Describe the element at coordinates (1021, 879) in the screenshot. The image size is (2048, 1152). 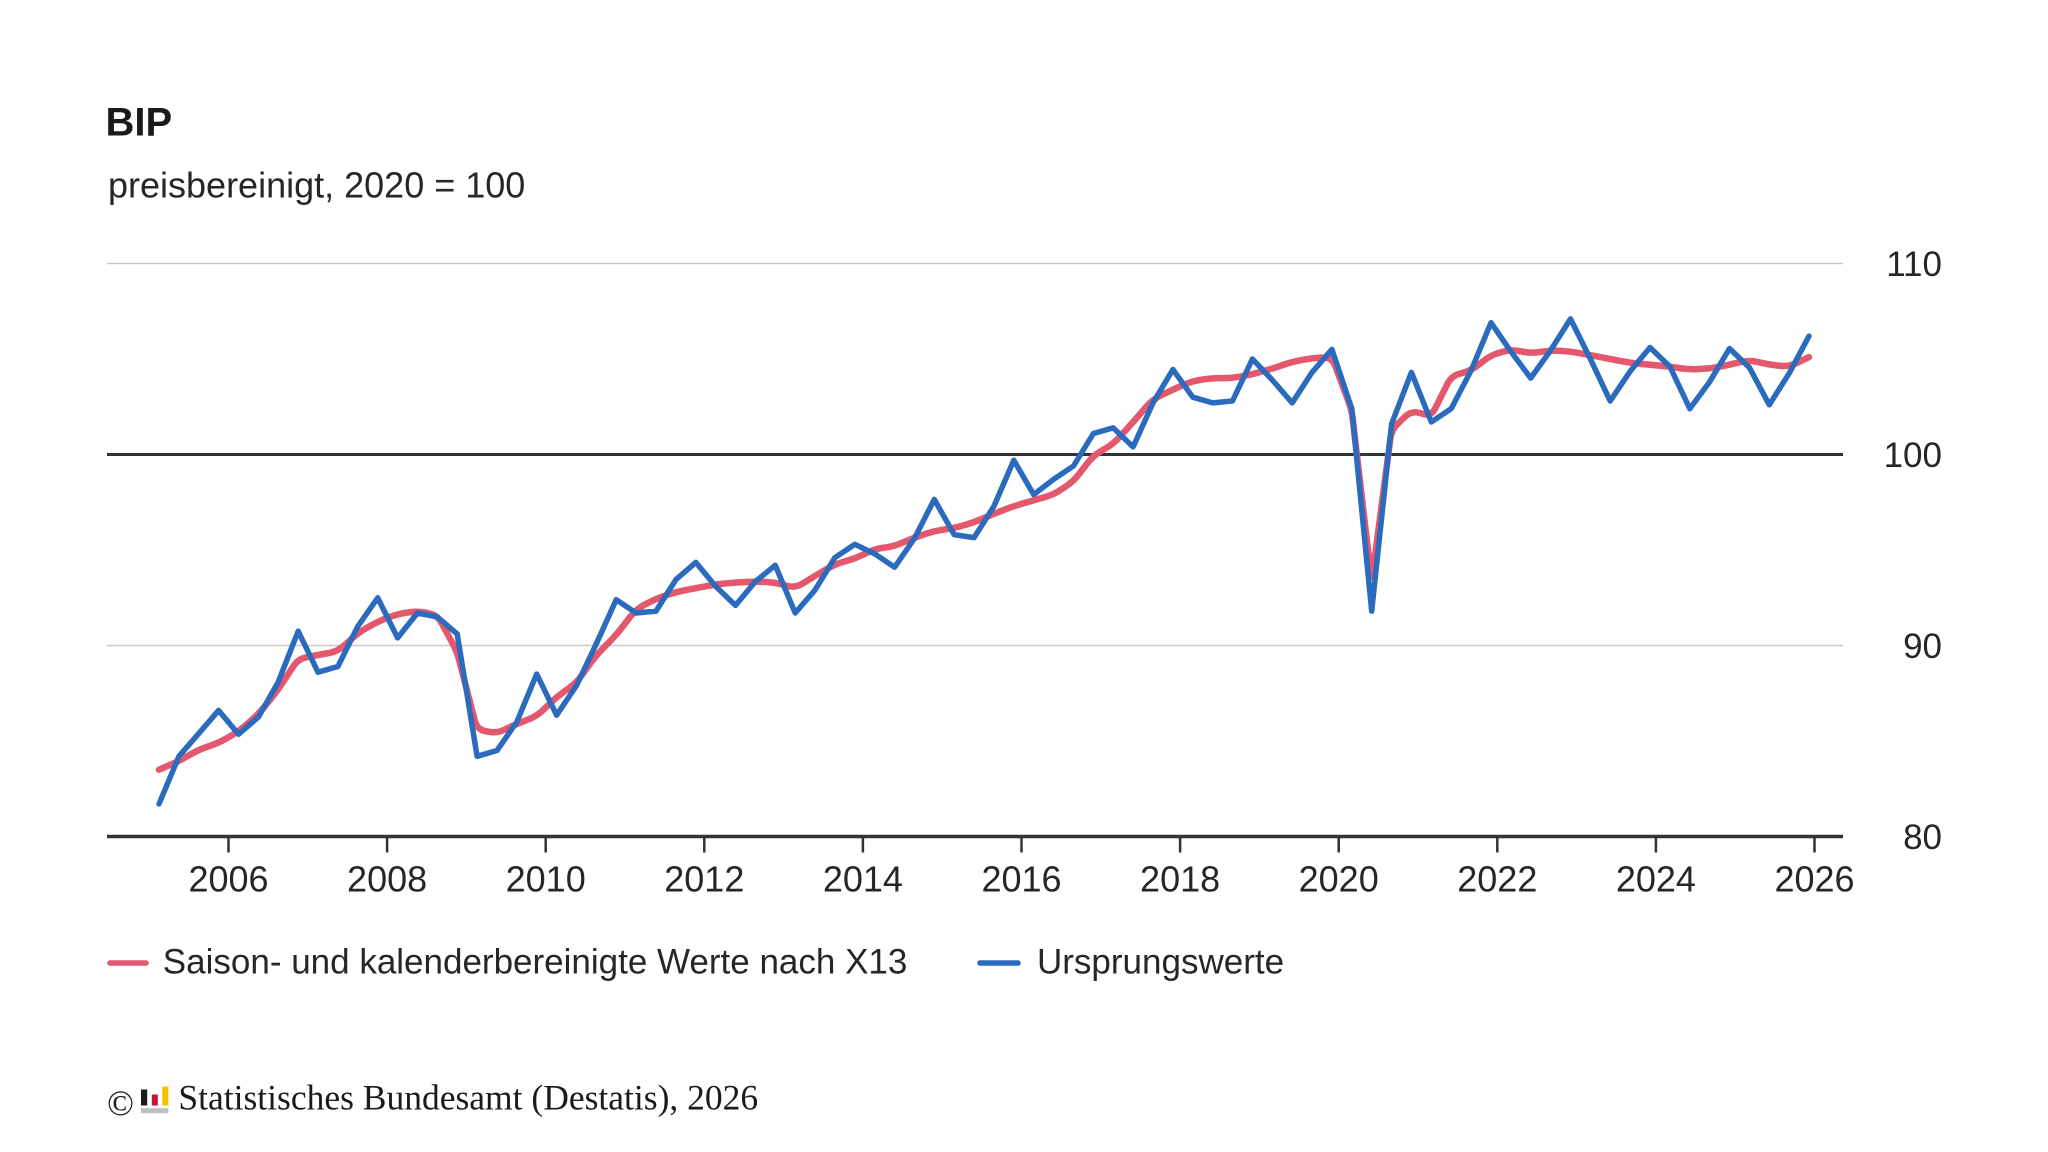
I see `svg-text: 2016` at that location.